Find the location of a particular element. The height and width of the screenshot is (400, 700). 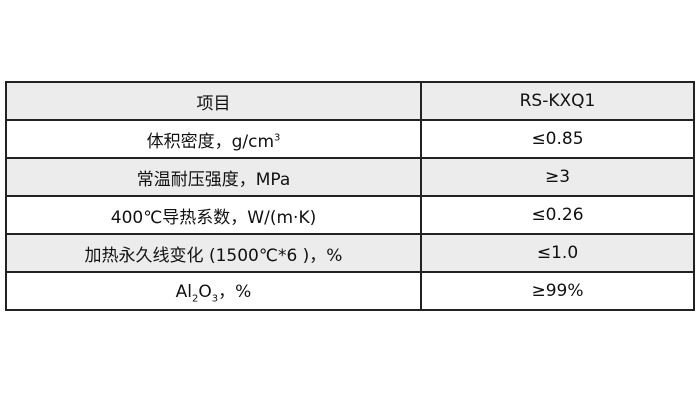

row-item: 体积密度，g/cm3 is located at coordinates (213, 139).